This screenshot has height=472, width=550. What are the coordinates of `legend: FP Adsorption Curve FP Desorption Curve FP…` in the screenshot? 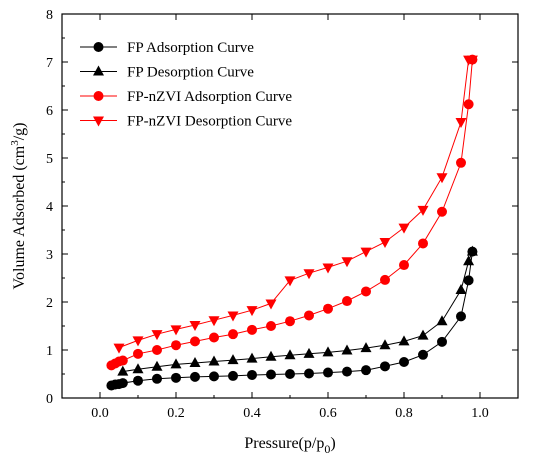 It's located at (186, 85).